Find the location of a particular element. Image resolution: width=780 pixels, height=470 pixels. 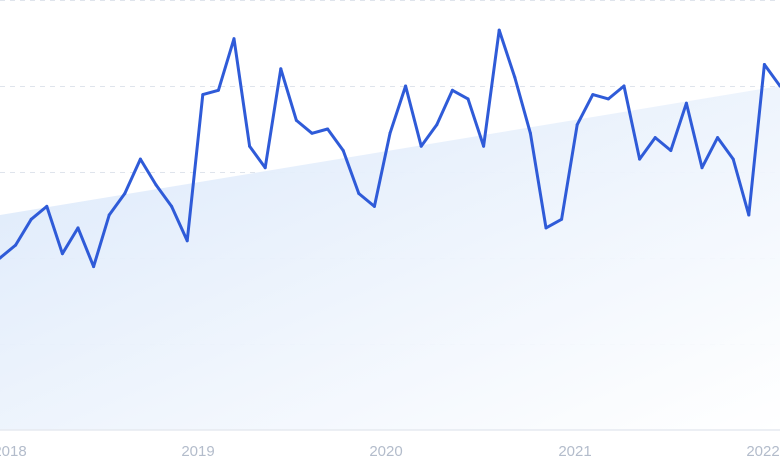

x-tick-label-2022: 2022 is located at coordinates (762, 451).